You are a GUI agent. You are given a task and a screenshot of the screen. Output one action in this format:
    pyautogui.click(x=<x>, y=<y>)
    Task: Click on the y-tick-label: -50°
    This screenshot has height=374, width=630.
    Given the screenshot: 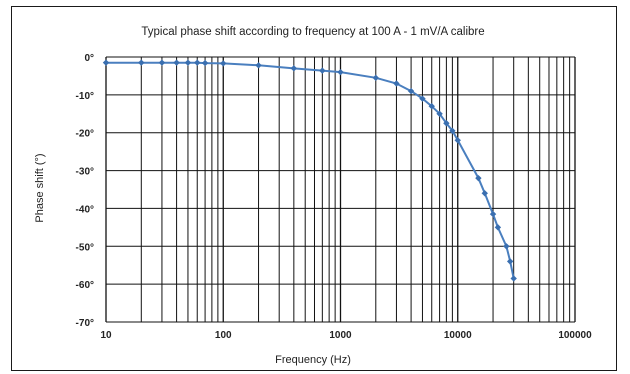 What is the action you would take?
    pyautogui.click(x=85, y=247)
    